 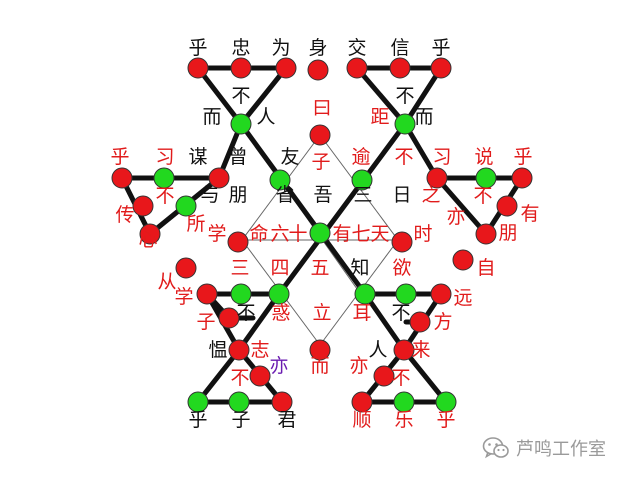 I want to click on char-label: 自, so click(x=485, y=268).